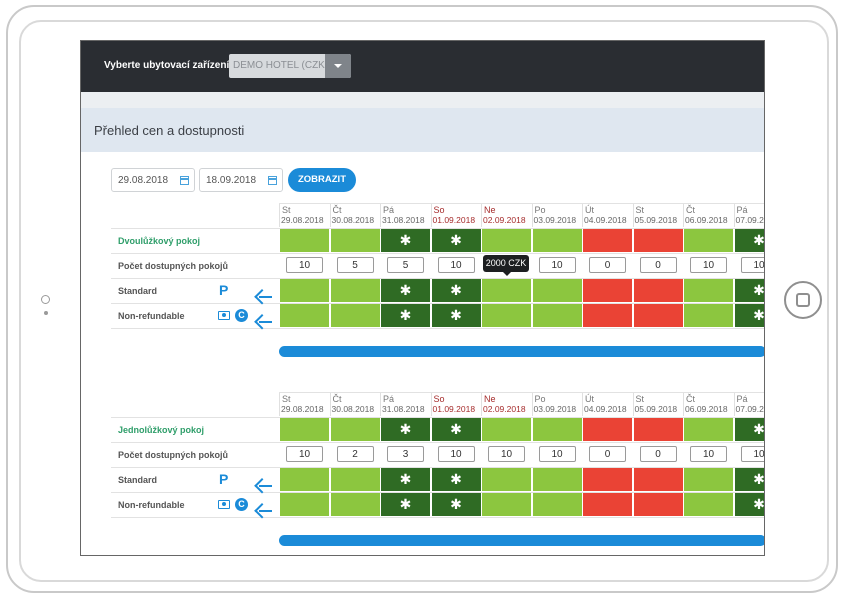  I want to click on date-from-input: 29.08.2018, so click(153, 180).